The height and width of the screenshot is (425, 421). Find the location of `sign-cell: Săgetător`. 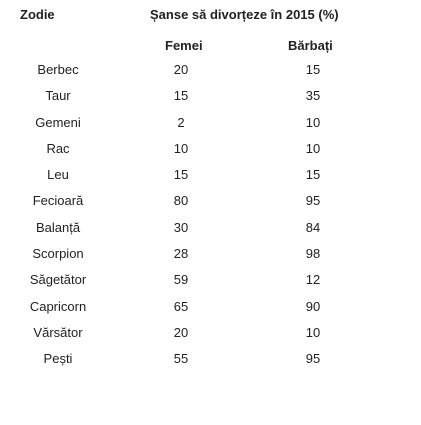

sign-cell: Săgetător is located at coordinates (58, 280).